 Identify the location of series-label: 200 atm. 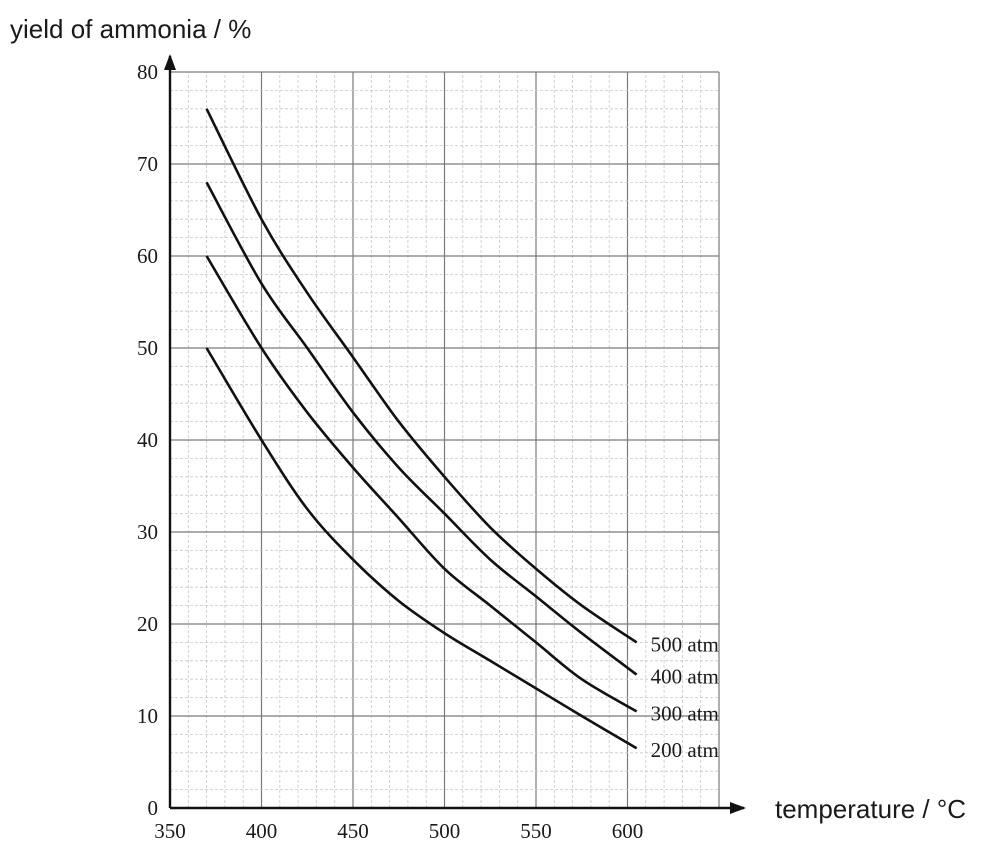
(685, 750).